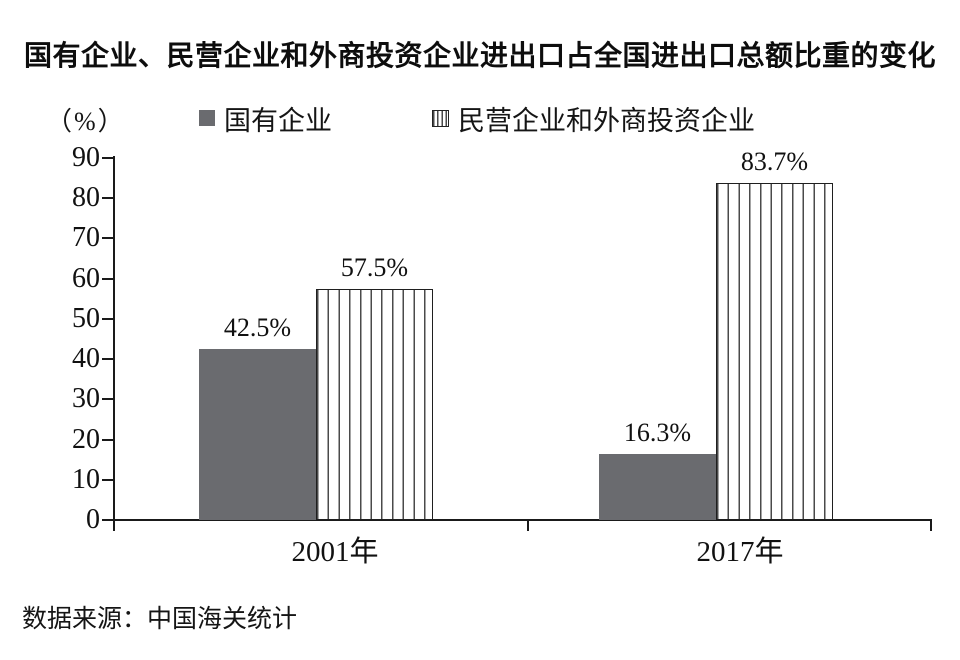 The width and height of the screenshot is (960, 660). Describe the element at coordinates (86, 121) in the screenshot. I see `y-axis-unit-label: （%）` at that location.